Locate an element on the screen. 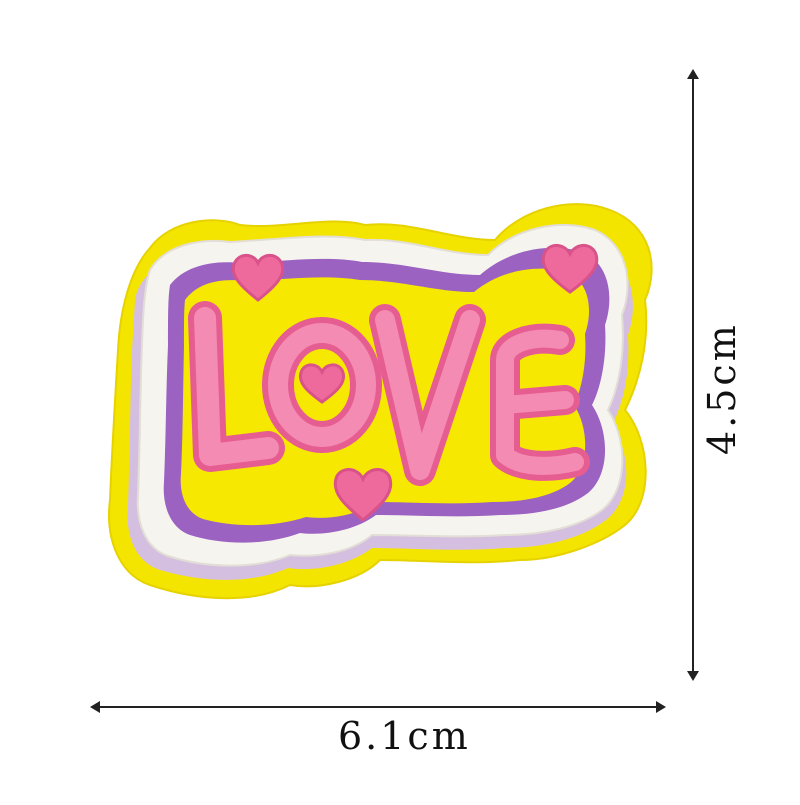 The image size is (800, 805). letter-e-fill is located at coordinates (540, 402).